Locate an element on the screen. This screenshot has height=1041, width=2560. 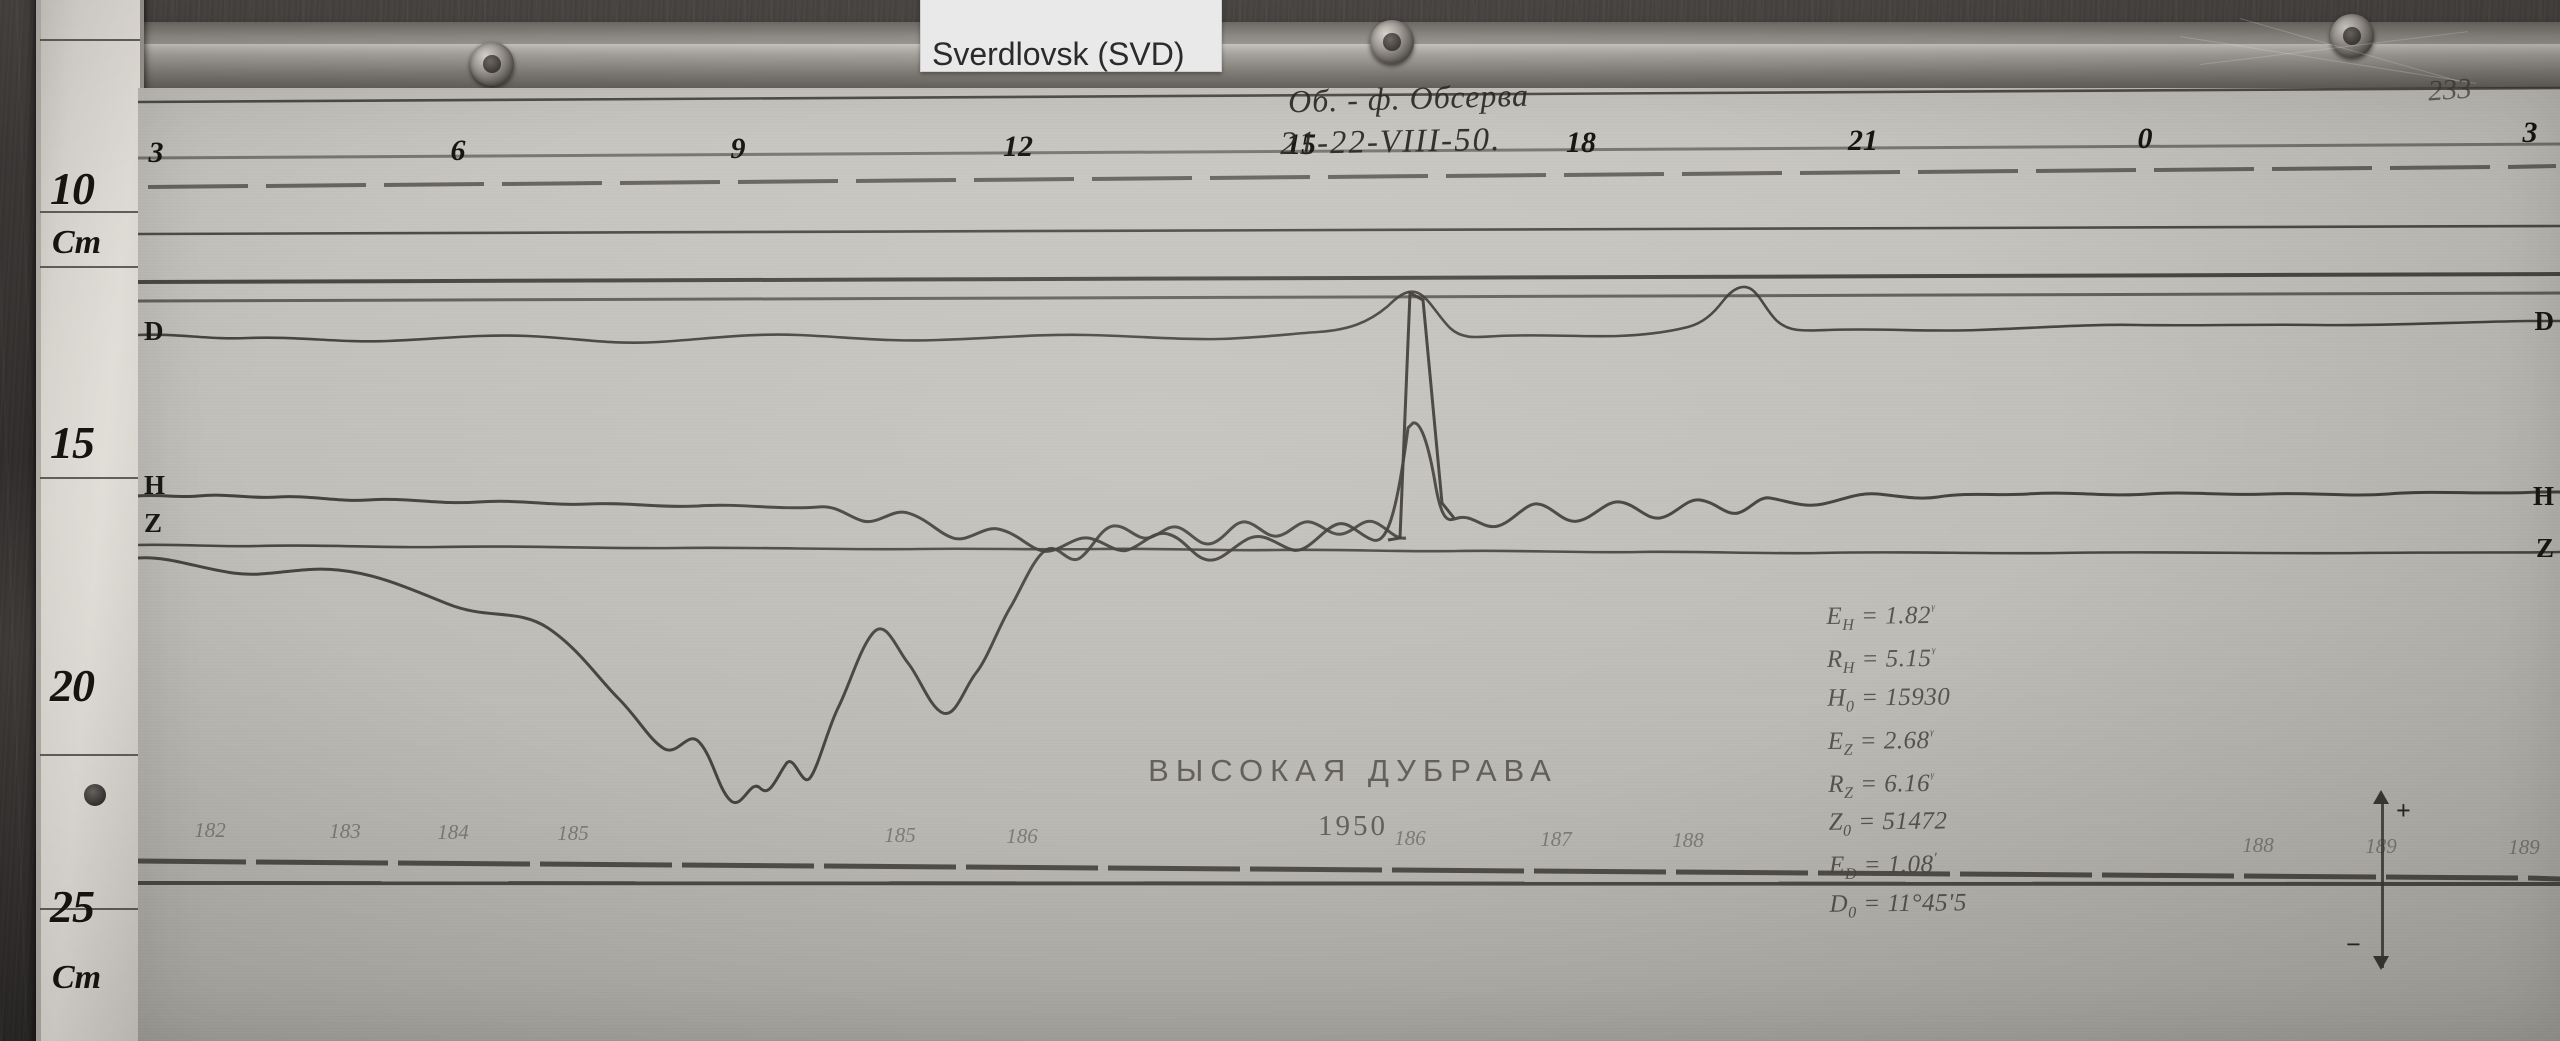
trace-end-label-H: H is located at coordinates (2543, 496).